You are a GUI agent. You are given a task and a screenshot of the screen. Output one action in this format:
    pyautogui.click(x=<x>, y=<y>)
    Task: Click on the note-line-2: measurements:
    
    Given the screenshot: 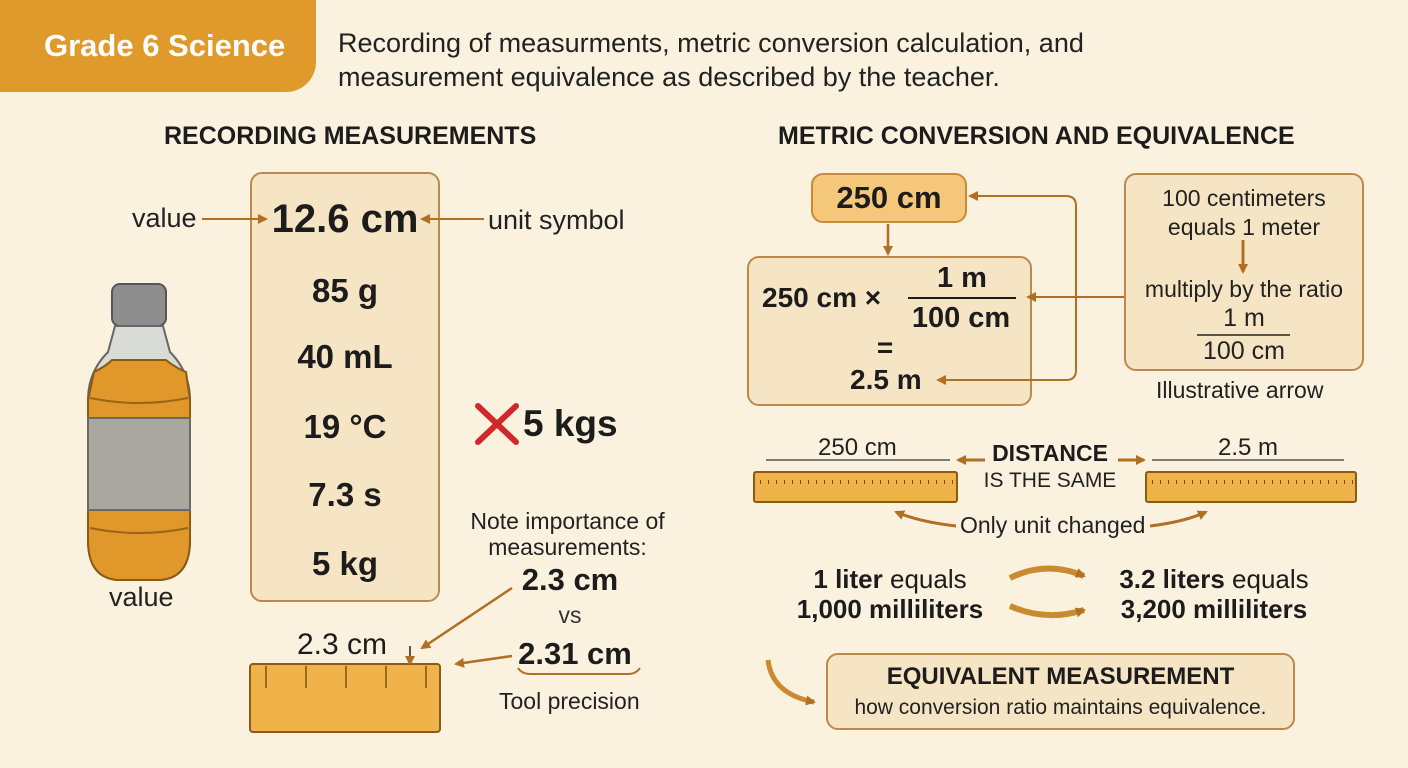 What is the action you would take?
    pyautogui.click(x=567, y=547)
    